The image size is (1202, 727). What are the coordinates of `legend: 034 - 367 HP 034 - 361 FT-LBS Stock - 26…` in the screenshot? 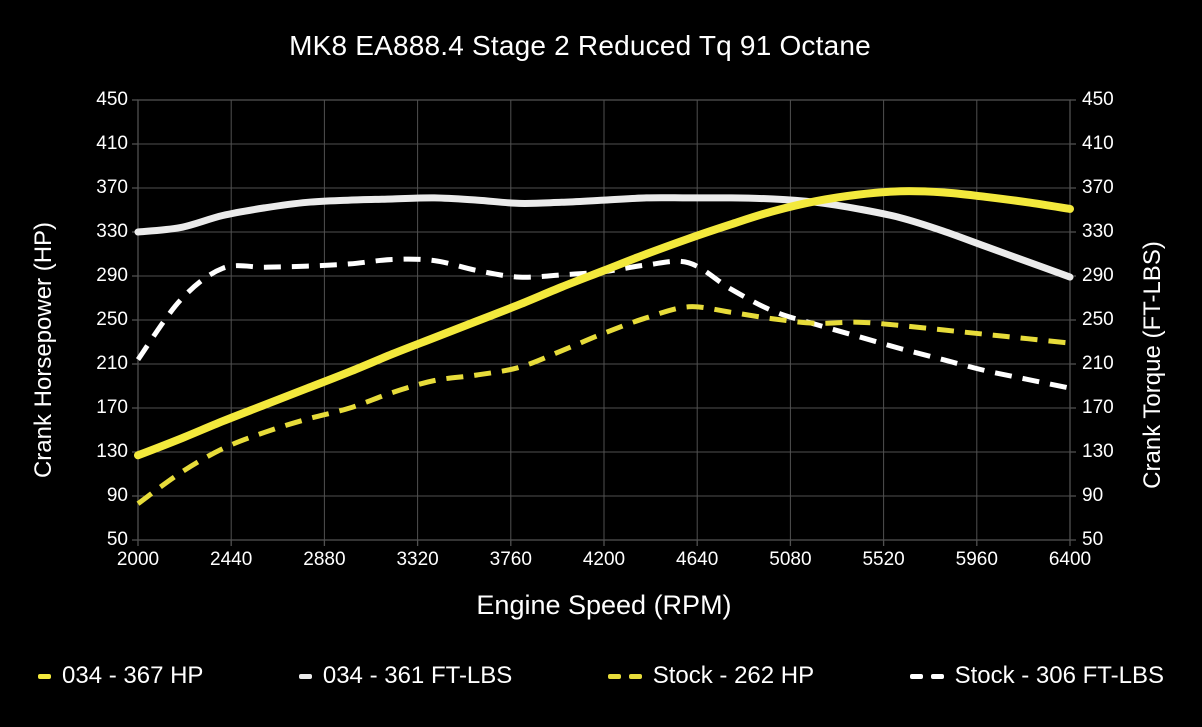 It's located at (601, 676).